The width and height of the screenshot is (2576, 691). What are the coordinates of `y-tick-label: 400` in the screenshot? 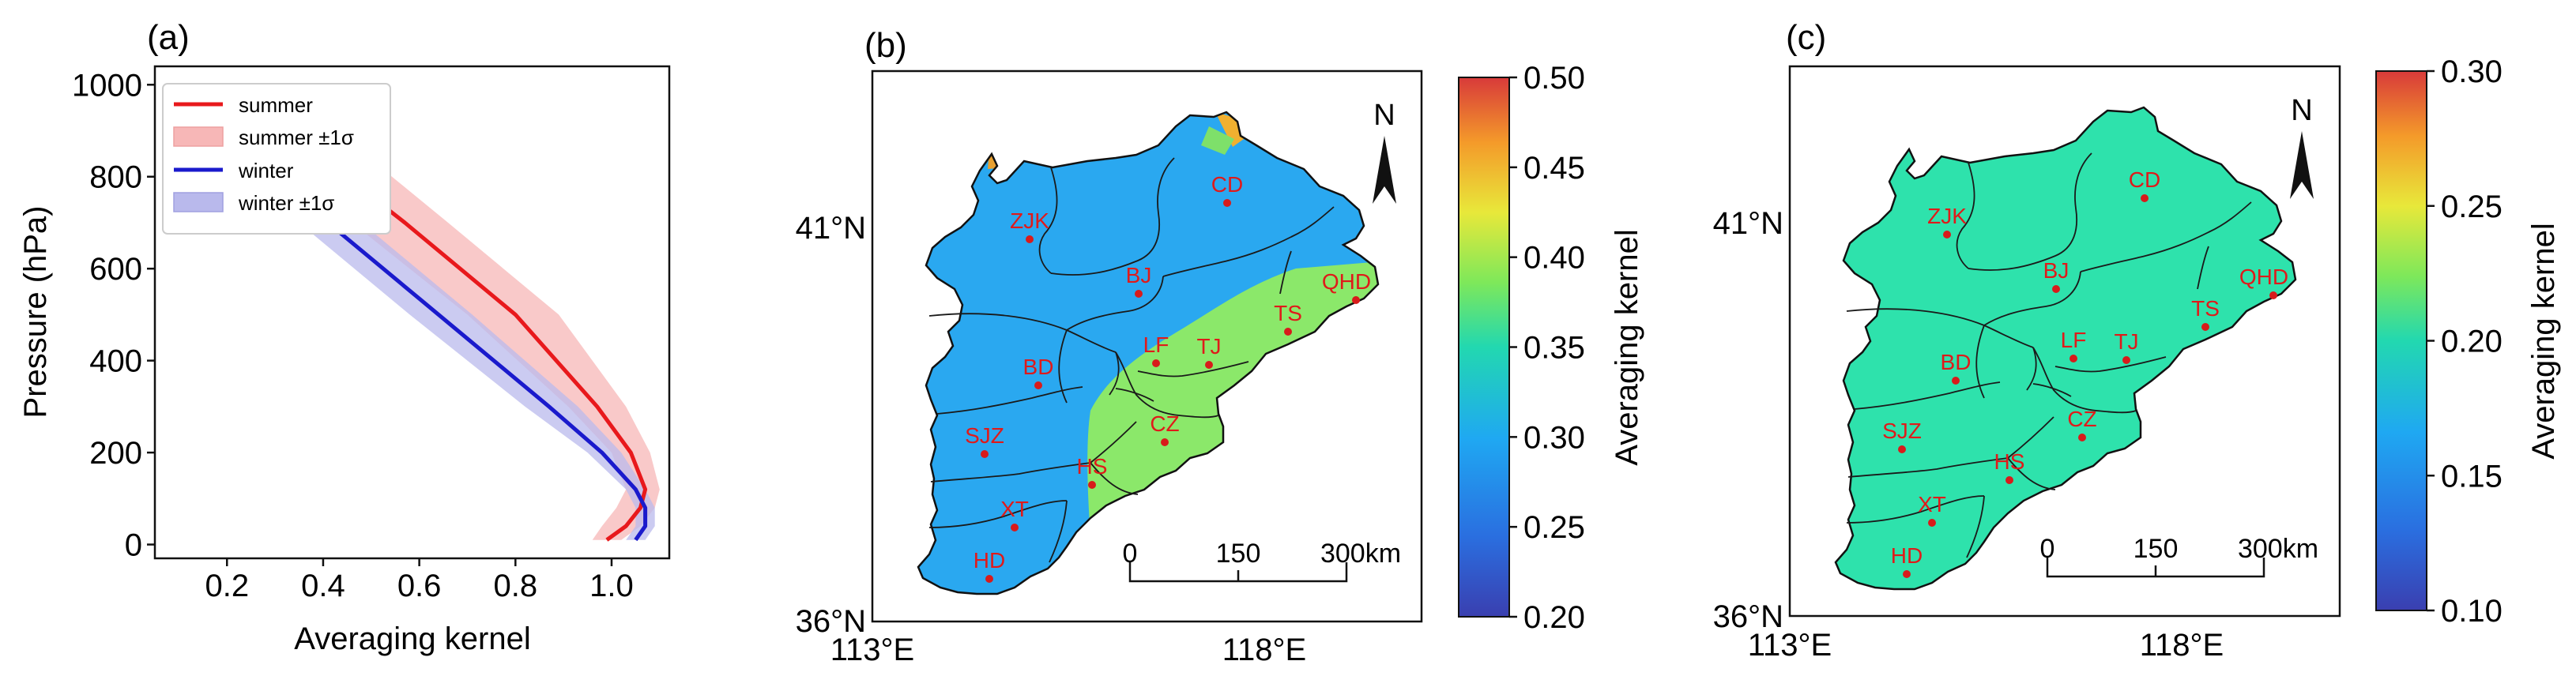 It's located at (115, 361).